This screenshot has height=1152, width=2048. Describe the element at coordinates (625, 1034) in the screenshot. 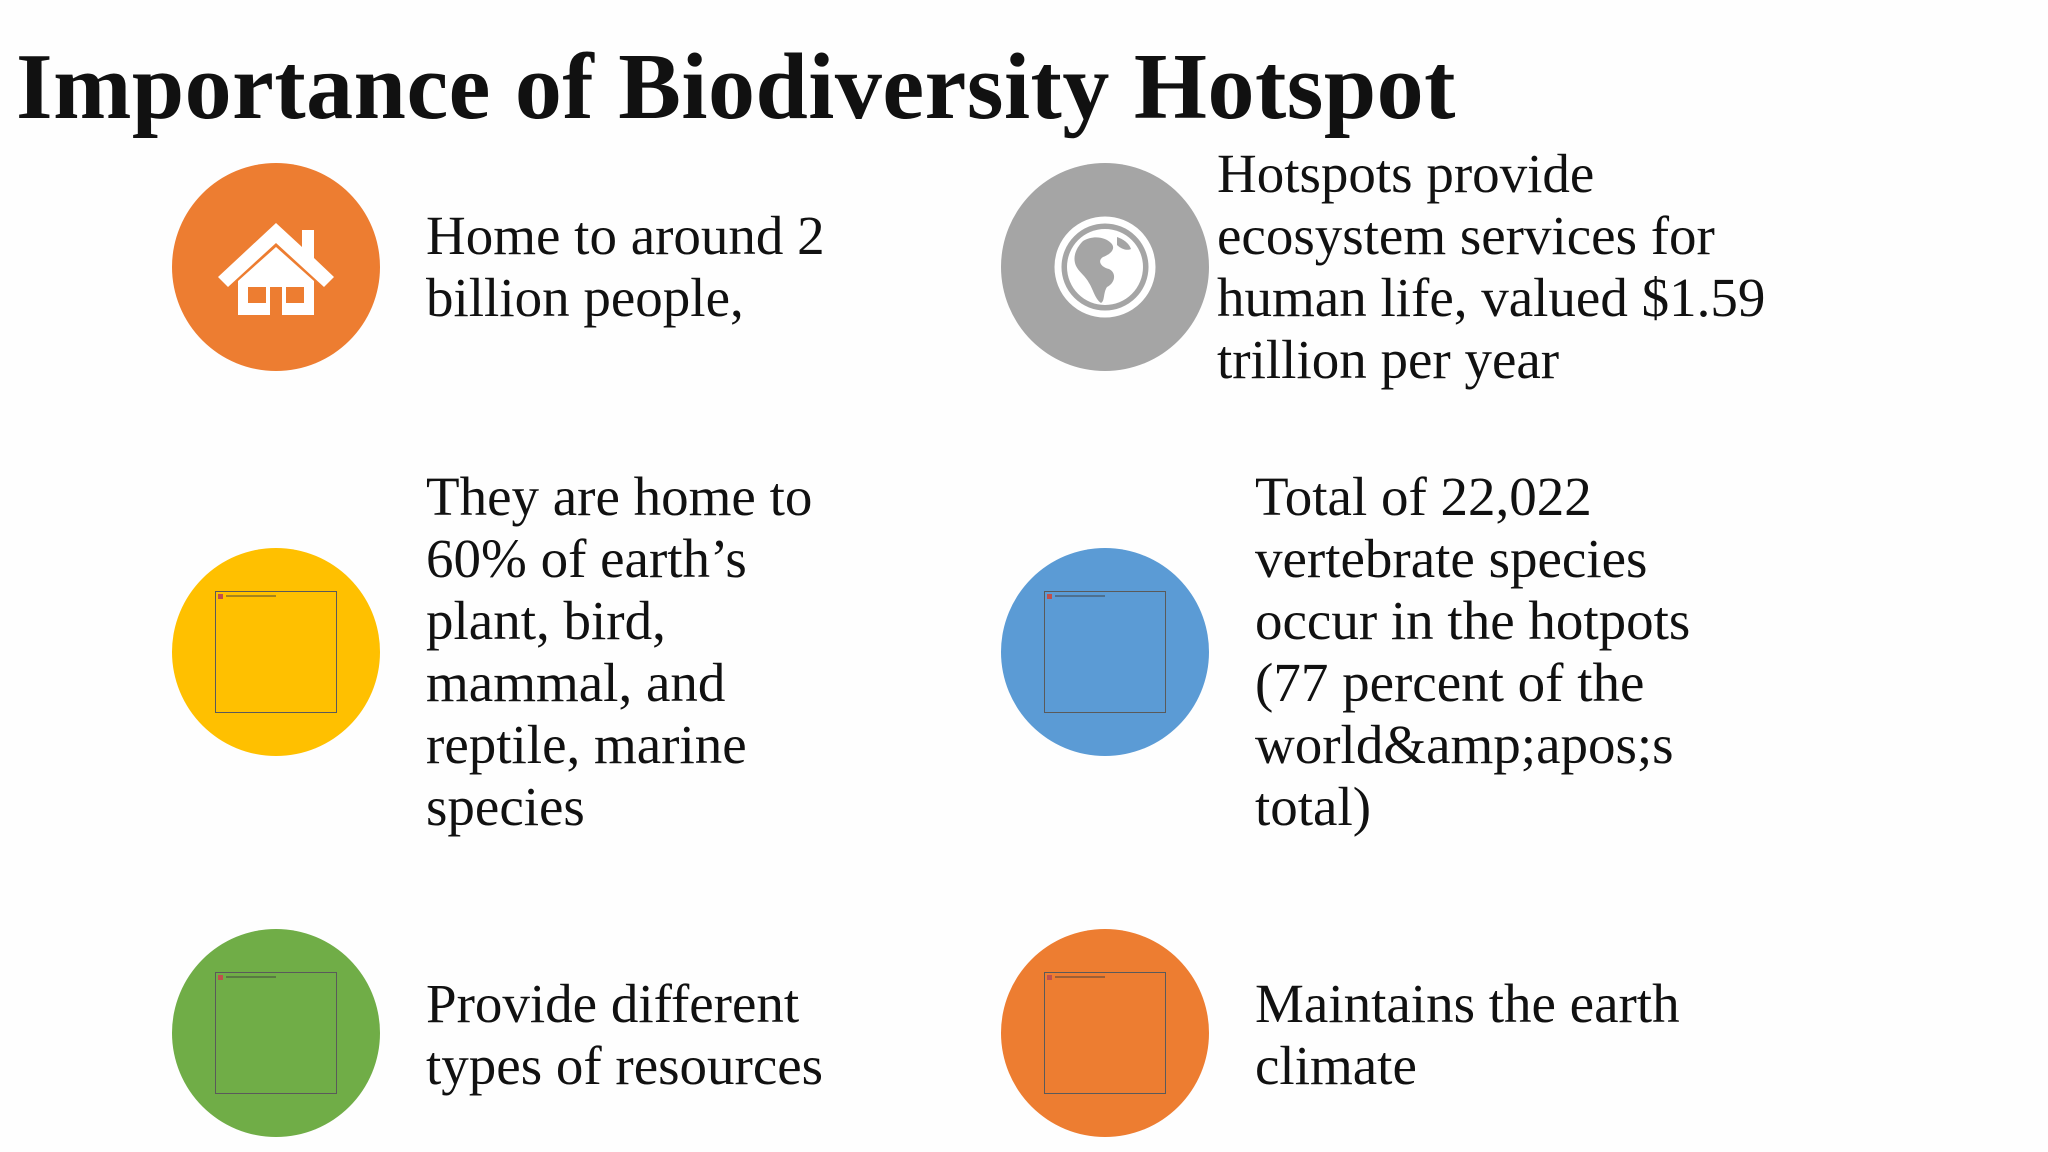

I see `item-text-resources: Provide different types of resources` at that location.